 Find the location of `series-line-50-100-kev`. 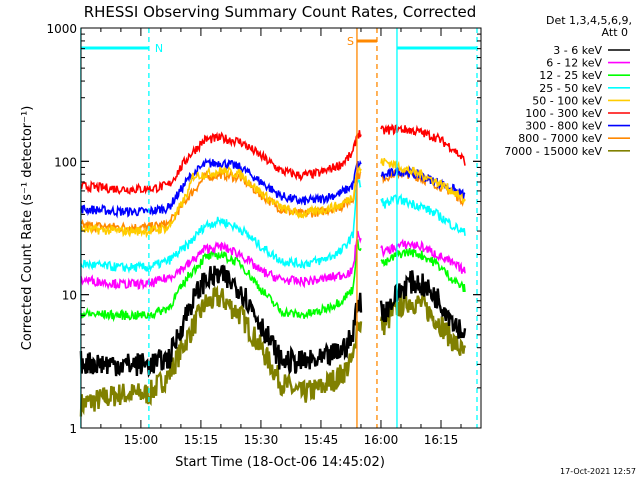

series-line-50-100-kev is located at coordinates (273, 198).